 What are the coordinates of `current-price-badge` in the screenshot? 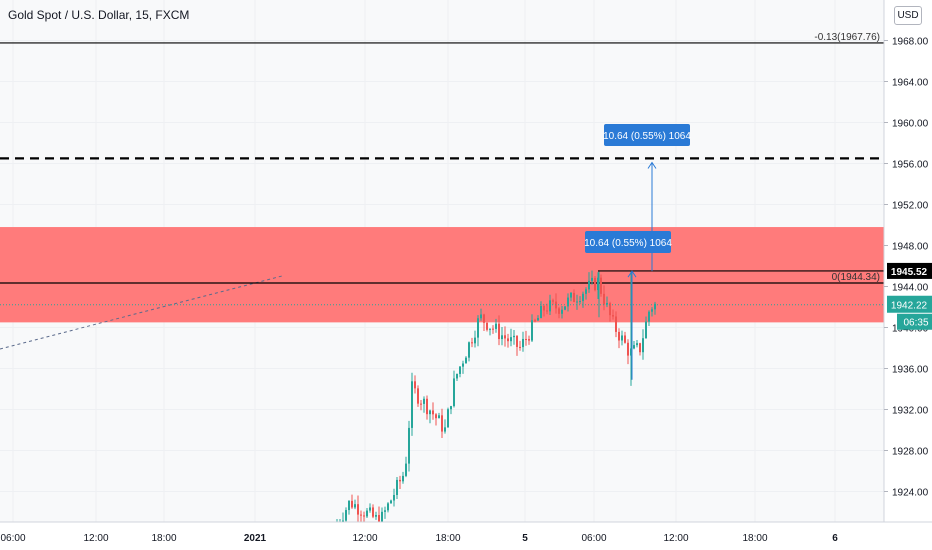 It's located at (909, 304).